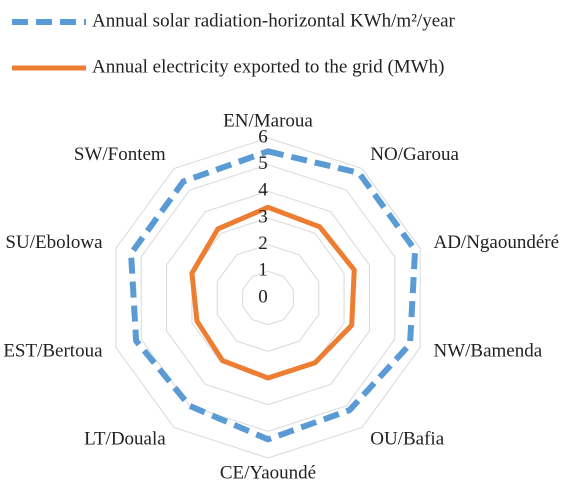 This screenshot has width=582, height=491. What do you see at coordinates (487, 351) in the screenshot?
I see `category-label: NW/Bamenda` at bounding box center [487, 351].